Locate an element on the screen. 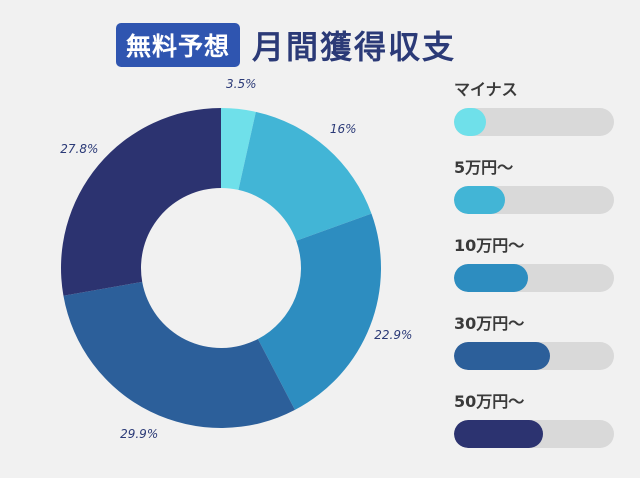 This screenshot has height=478, width=640. legend-item-300k: 30万円〜 is located at coordinates (539, 345).